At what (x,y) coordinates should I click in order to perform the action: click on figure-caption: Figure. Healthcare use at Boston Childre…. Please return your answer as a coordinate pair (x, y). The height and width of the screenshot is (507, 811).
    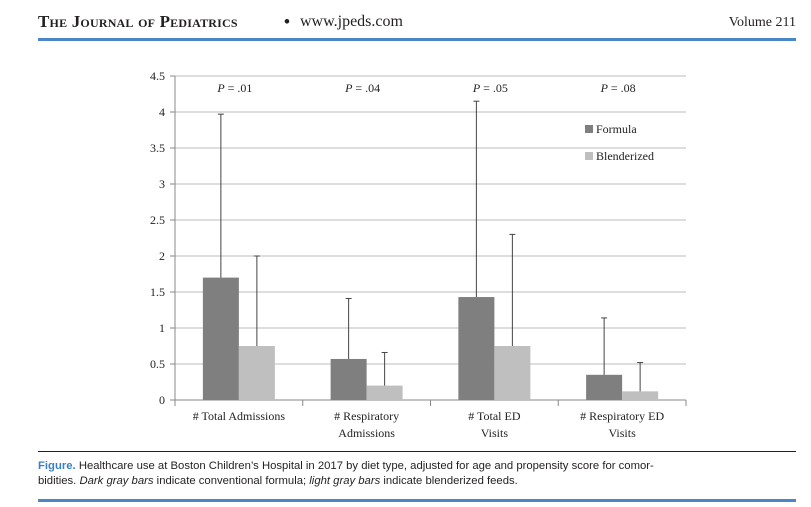
    Looking at the image, I should click on (417, 473).